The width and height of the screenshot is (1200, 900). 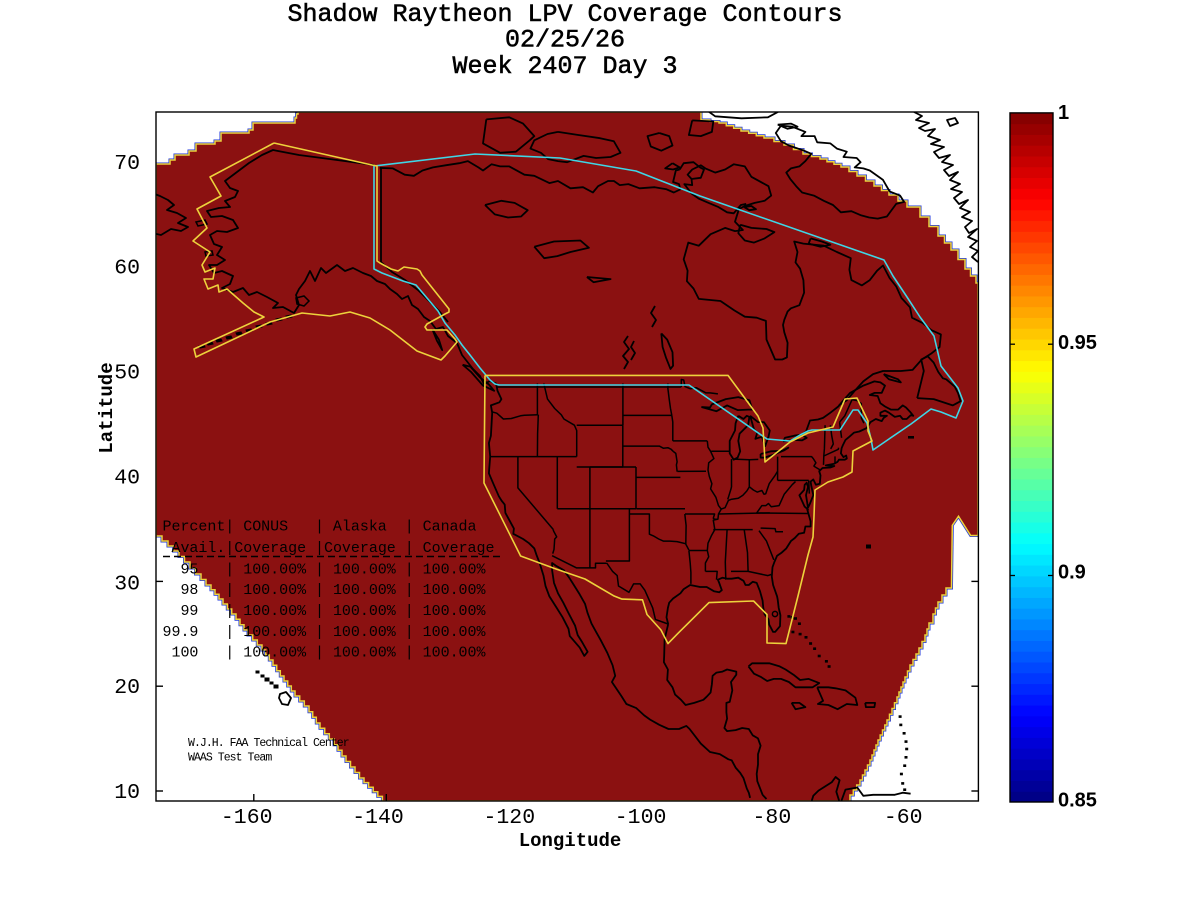 I want to click on svg-text: 70, so click(x=127, y=164).